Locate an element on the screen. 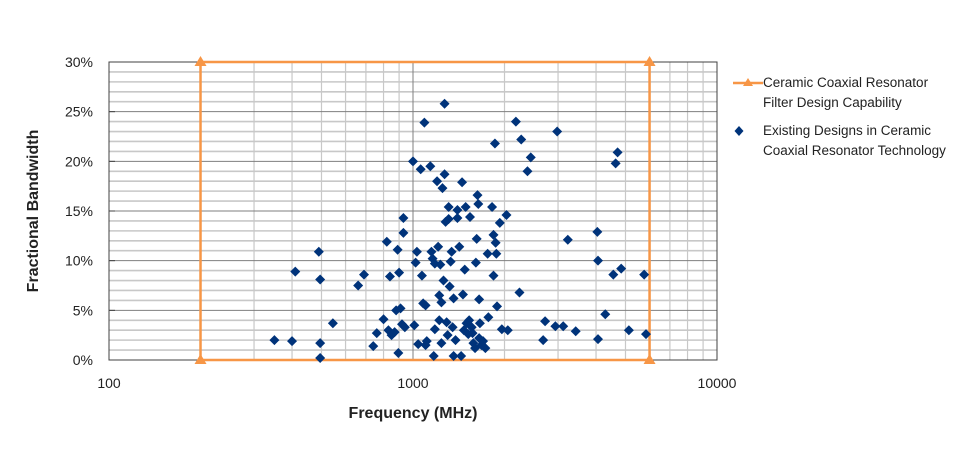 The image size is (979, 459). y-tick-label: 15% is located at coordinates (79, 211).